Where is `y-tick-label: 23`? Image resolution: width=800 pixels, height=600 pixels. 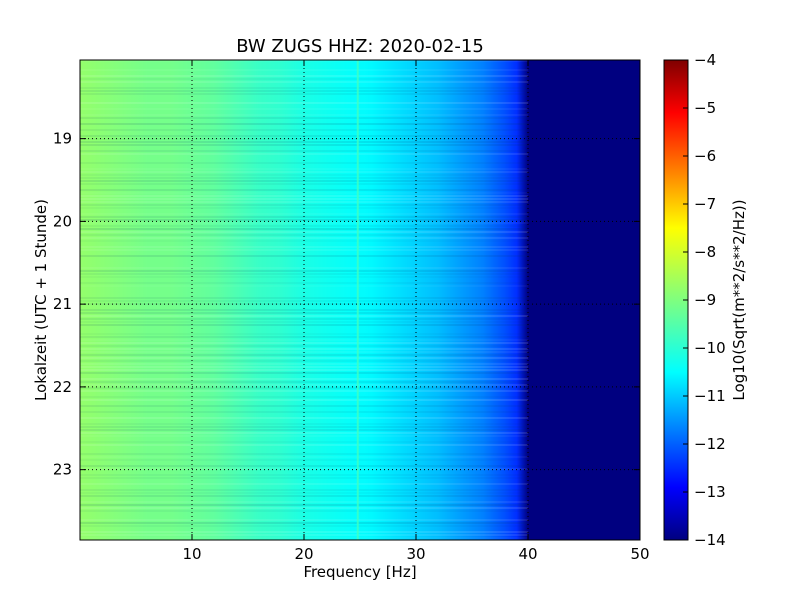
y-tick-label: 23 is located at coordinates (62, 470).